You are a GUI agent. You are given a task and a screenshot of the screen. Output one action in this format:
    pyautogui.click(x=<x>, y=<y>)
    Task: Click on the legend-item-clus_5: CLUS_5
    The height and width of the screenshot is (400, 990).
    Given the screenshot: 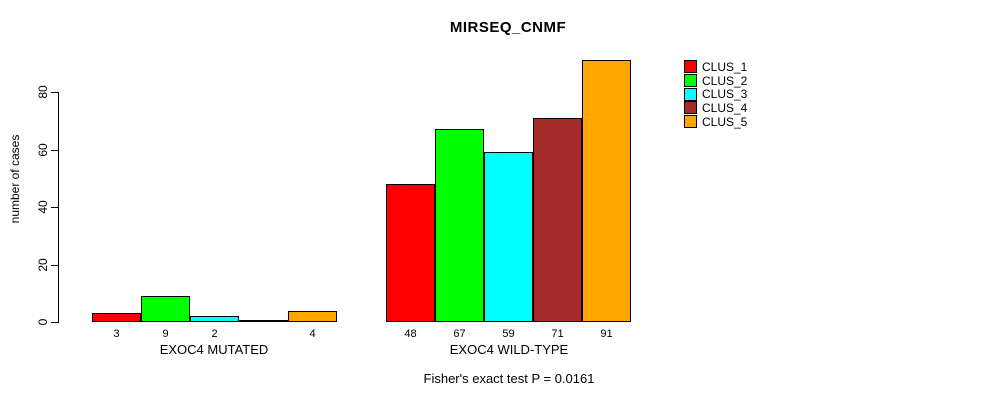 What is the action you would take?
    pyautogui.click(x=715, y=122)
    